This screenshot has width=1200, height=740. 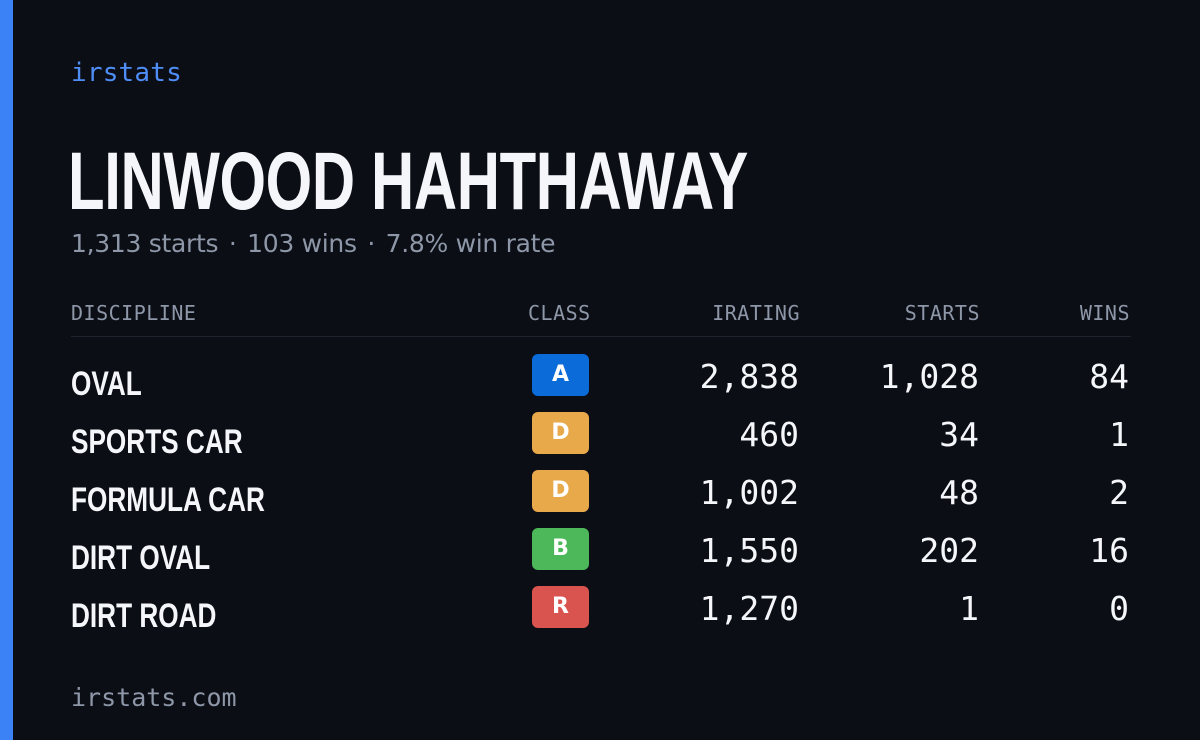 I want to click on wins-value: 2, so click(x=1119, y=492).